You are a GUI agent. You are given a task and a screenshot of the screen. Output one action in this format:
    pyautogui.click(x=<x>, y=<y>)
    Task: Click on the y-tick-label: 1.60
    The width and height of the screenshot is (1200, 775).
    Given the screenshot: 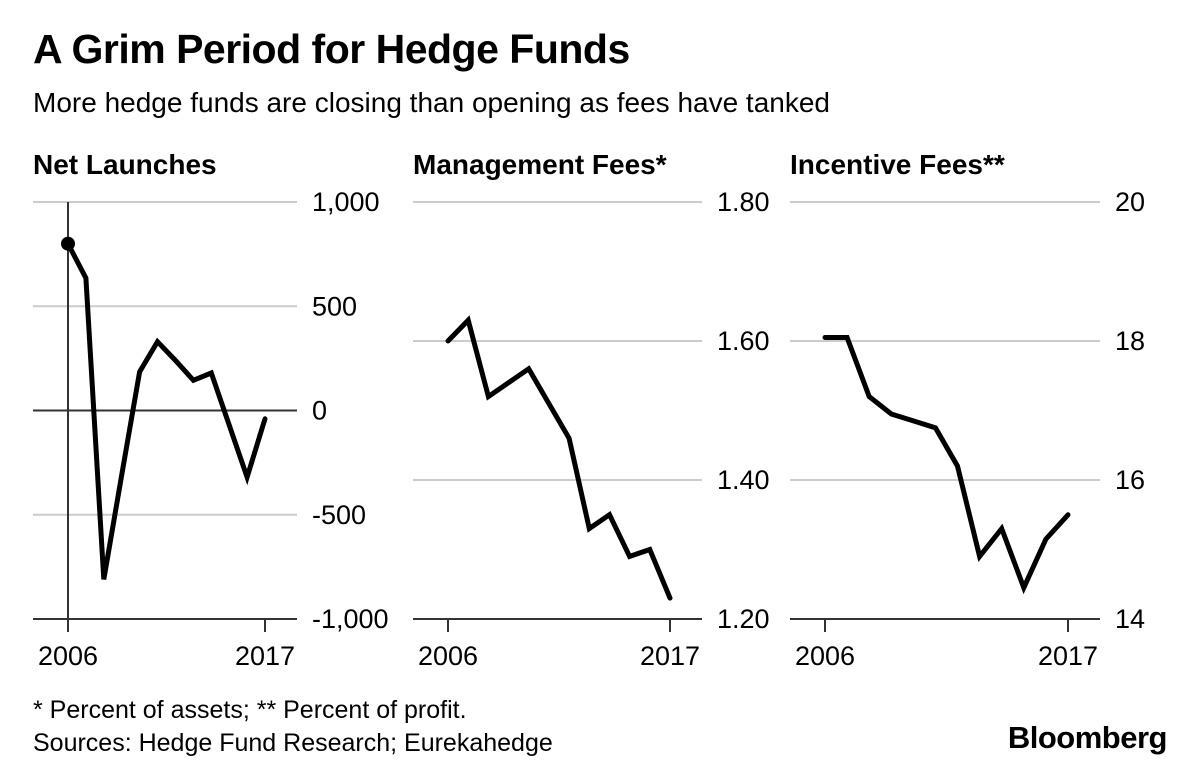 What is the action you would take?
    pyautogui.click(x=743, y=341)
    